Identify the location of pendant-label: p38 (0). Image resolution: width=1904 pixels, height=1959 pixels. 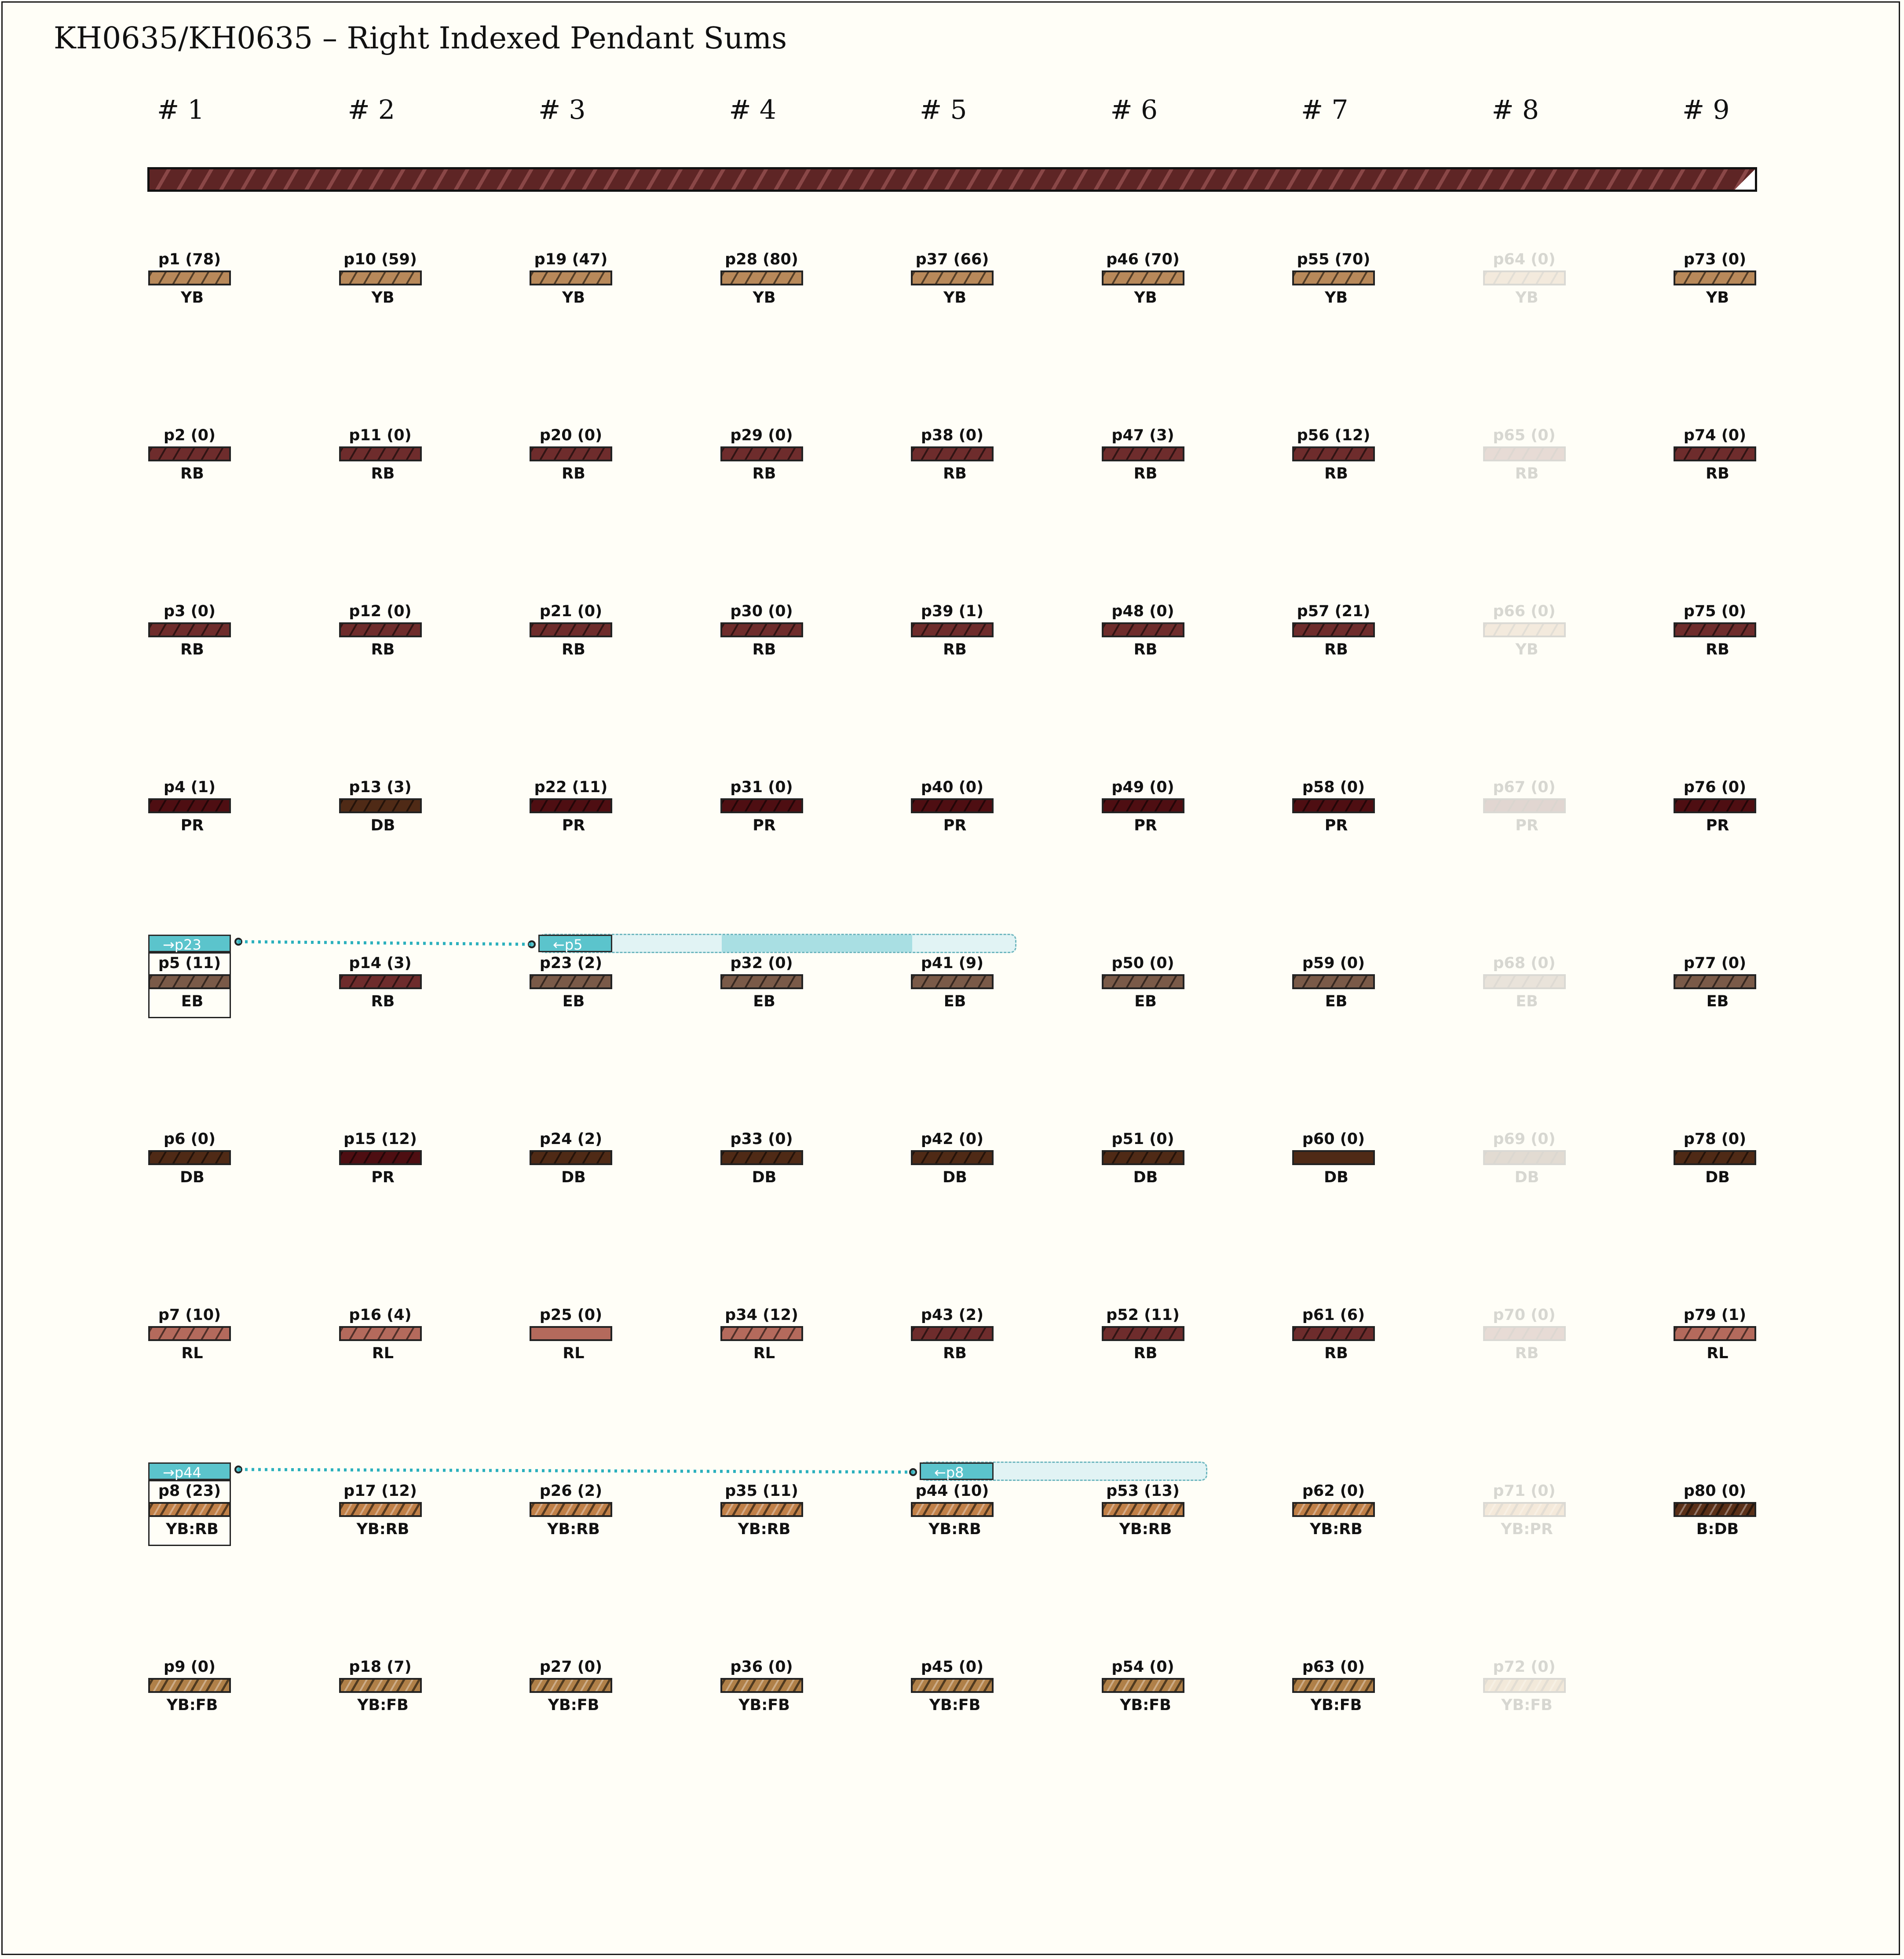
(952, 435).